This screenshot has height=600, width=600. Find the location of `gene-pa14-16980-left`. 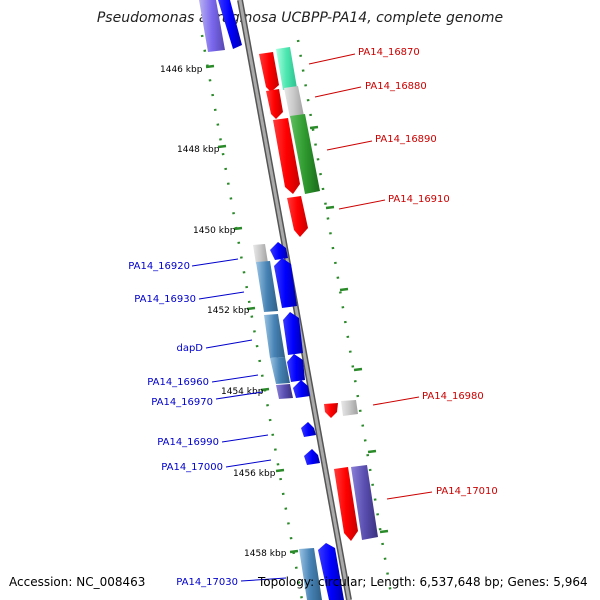

gene-pa14-16980-left is located at coordinates (331, 410).